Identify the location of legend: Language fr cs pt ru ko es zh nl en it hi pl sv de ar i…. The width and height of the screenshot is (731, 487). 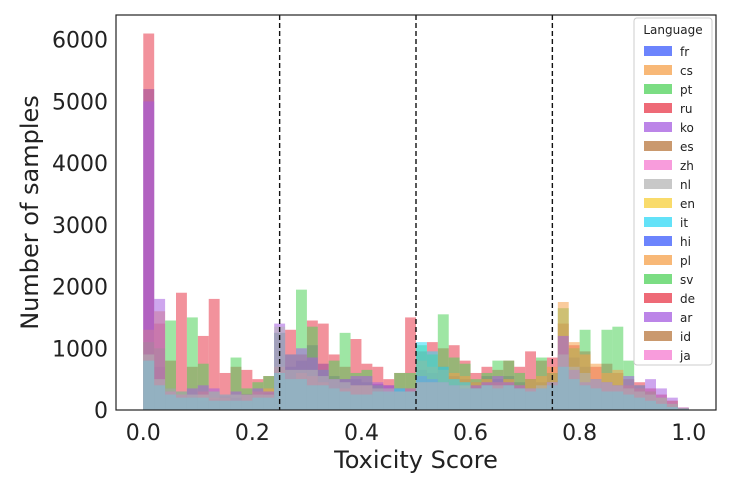
(673, 191).